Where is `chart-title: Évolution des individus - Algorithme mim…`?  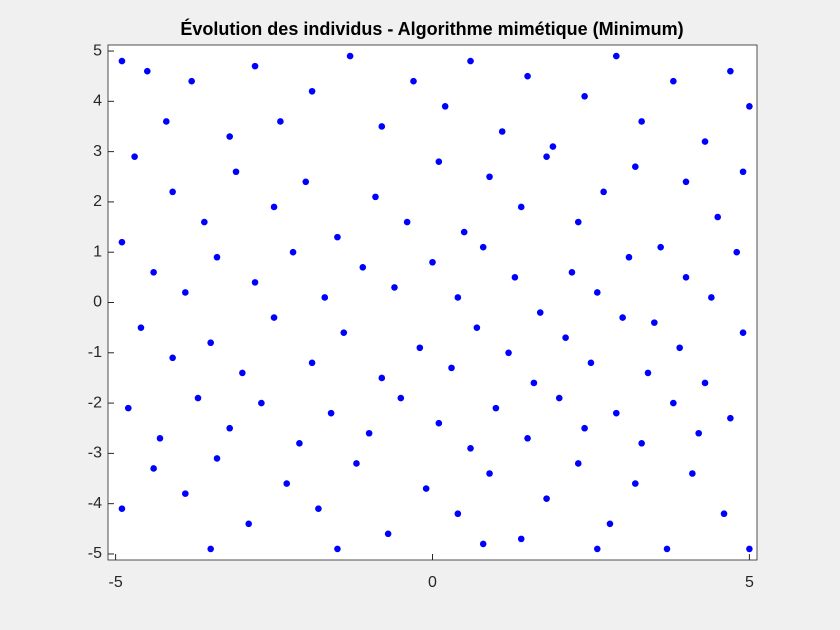
chart-title: Évolution des individus - Algorithme mim… is located at coordinates (431, 28).